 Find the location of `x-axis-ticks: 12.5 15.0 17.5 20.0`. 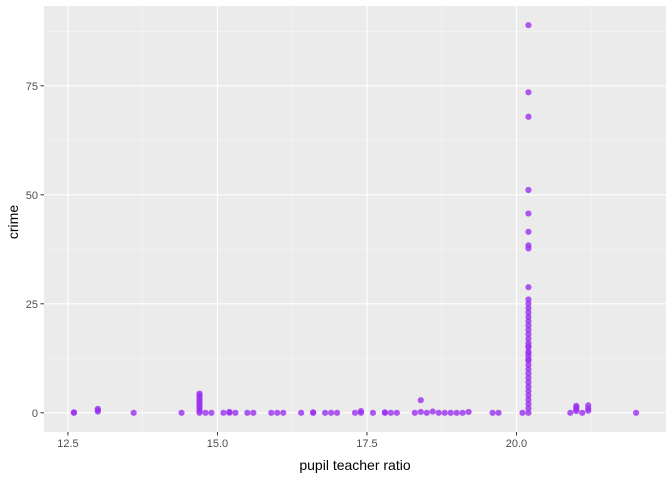

x-axis-ticks: 12.5 15.0 17.5 20.0 is located at coordinates (292, 441).